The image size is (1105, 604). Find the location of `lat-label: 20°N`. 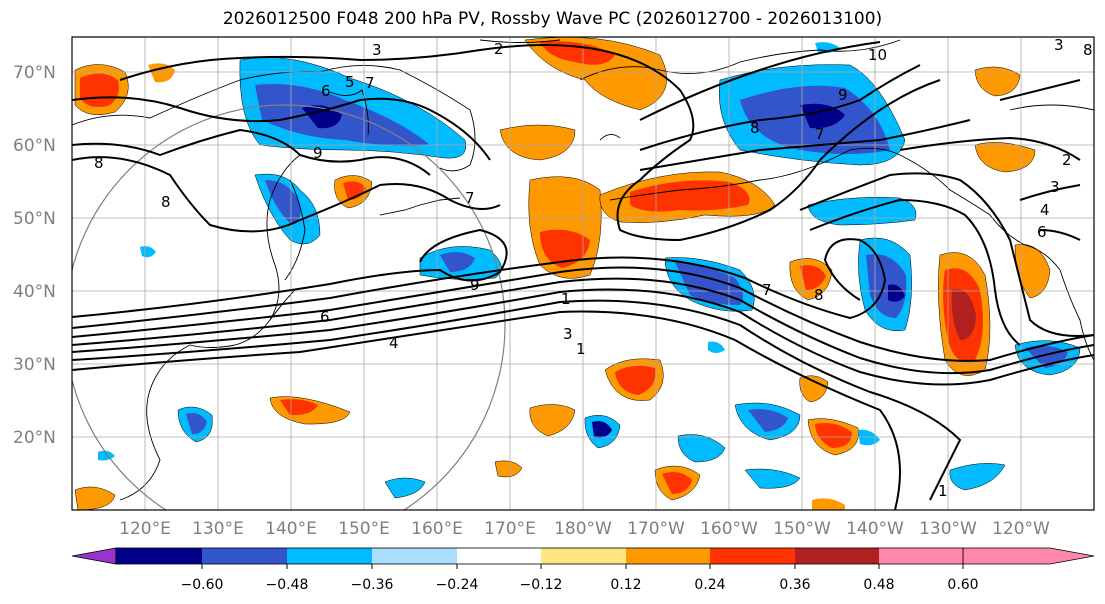

lat-label: 20°N is located at coordinates (34, 438).